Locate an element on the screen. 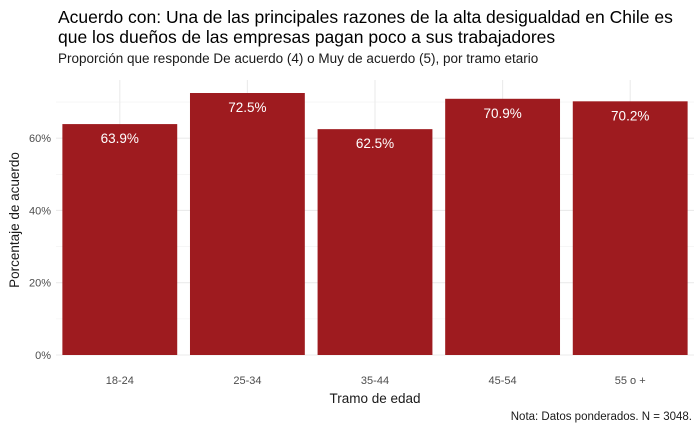 The image size is (700, 432). x-tick-label: 45-54 is located at coordinates (503, 381).